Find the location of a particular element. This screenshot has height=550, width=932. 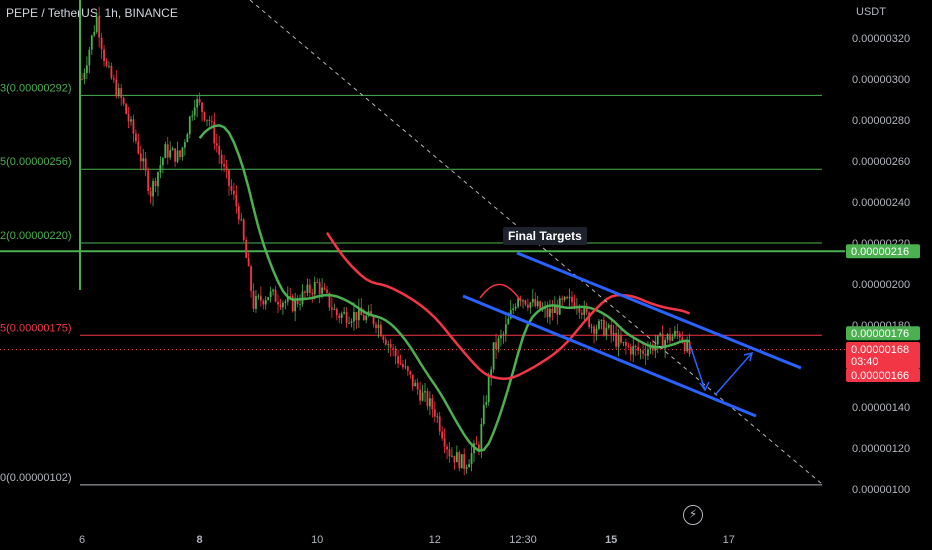

fib-level-label: 2(0.00000220) is located at coordinates (36, 236).